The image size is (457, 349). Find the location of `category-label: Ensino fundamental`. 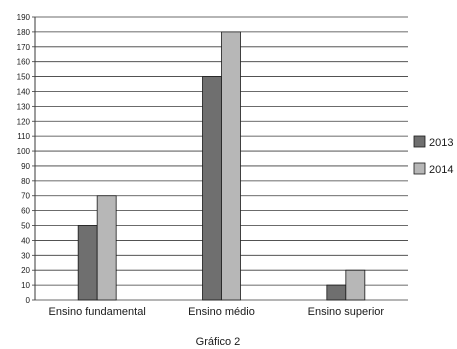

category-label: Ensino fundamental is located at coordinates (97, 312).